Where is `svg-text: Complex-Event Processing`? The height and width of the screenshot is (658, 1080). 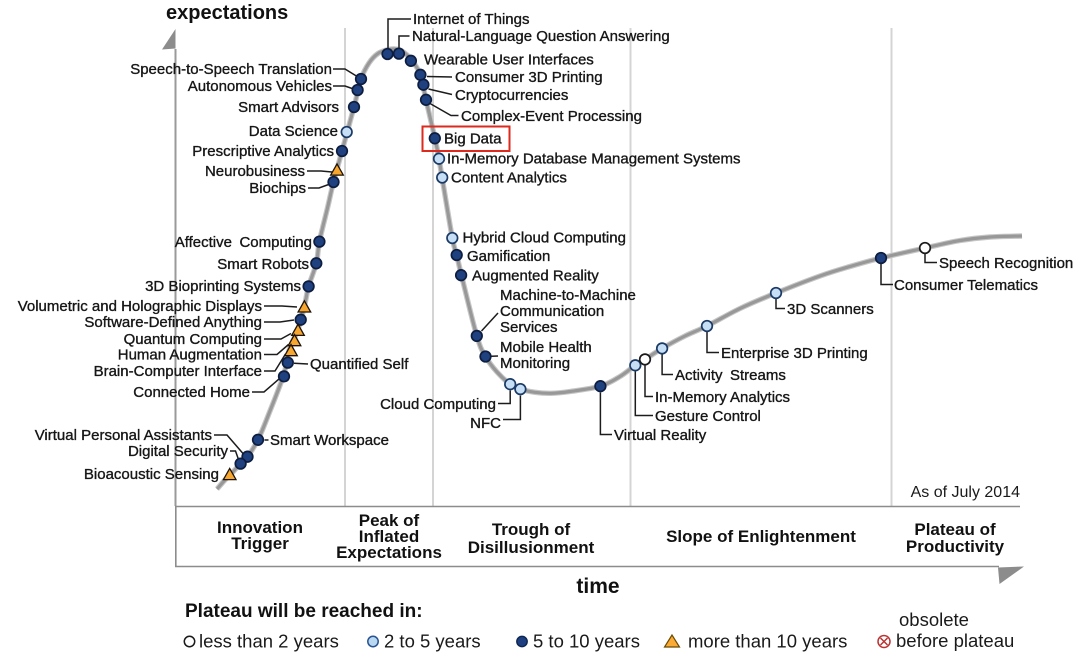
svg-text: Complex-Event Processing is located at coordinates (551, 116).